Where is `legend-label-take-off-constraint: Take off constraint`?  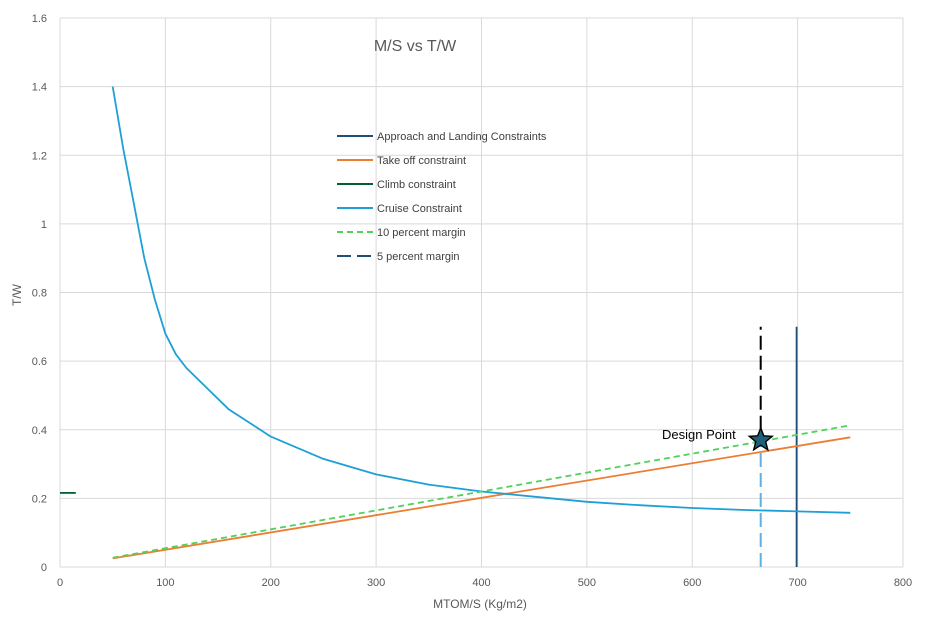 legend-label-take-off-constraint: Take off constraint is located at coordinates (421, 161).